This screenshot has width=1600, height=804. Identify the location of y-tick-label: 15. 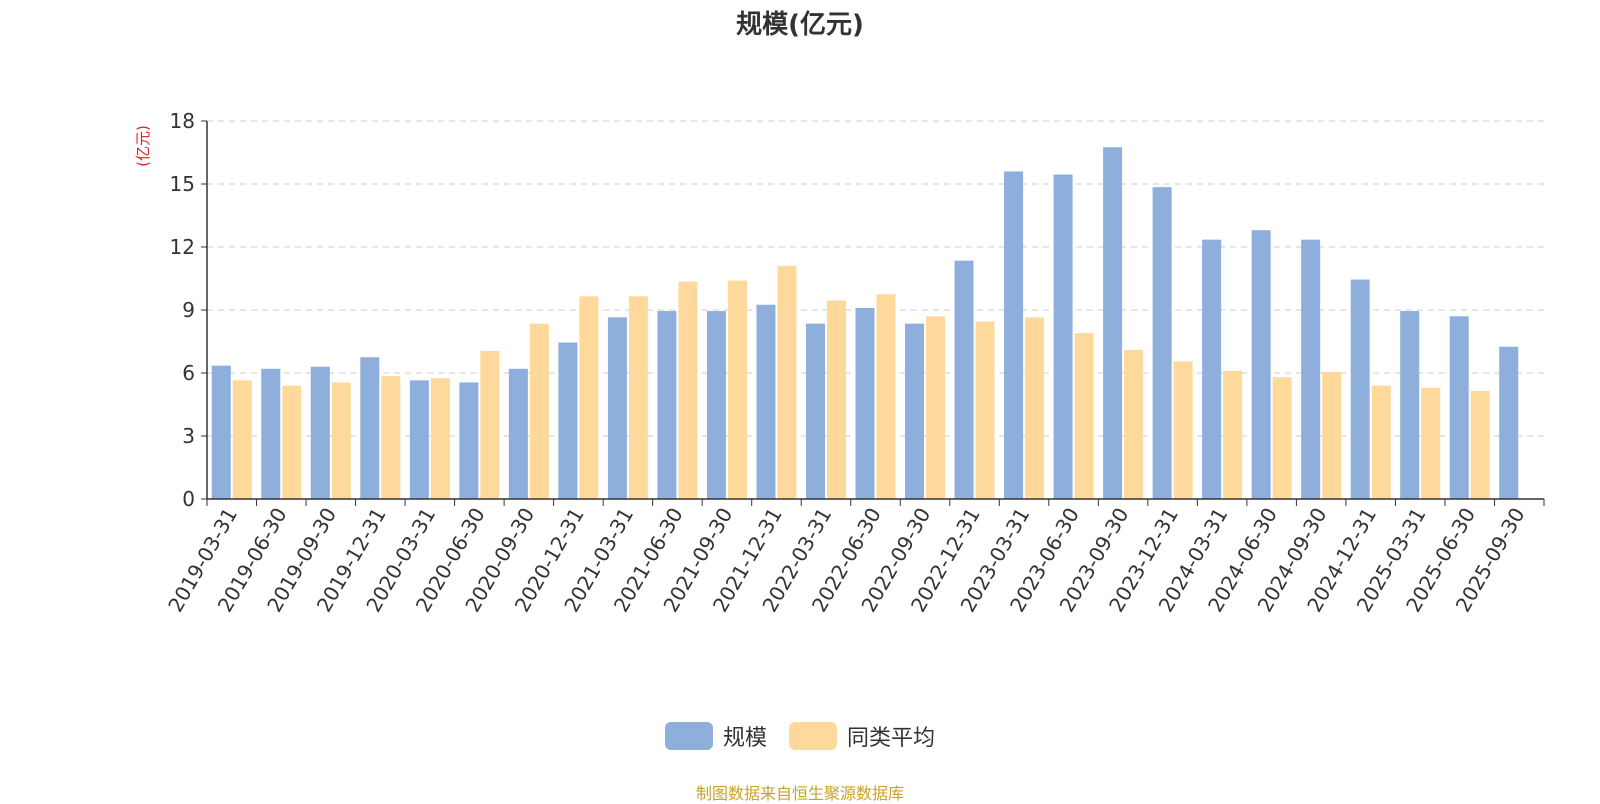
(182, 184).